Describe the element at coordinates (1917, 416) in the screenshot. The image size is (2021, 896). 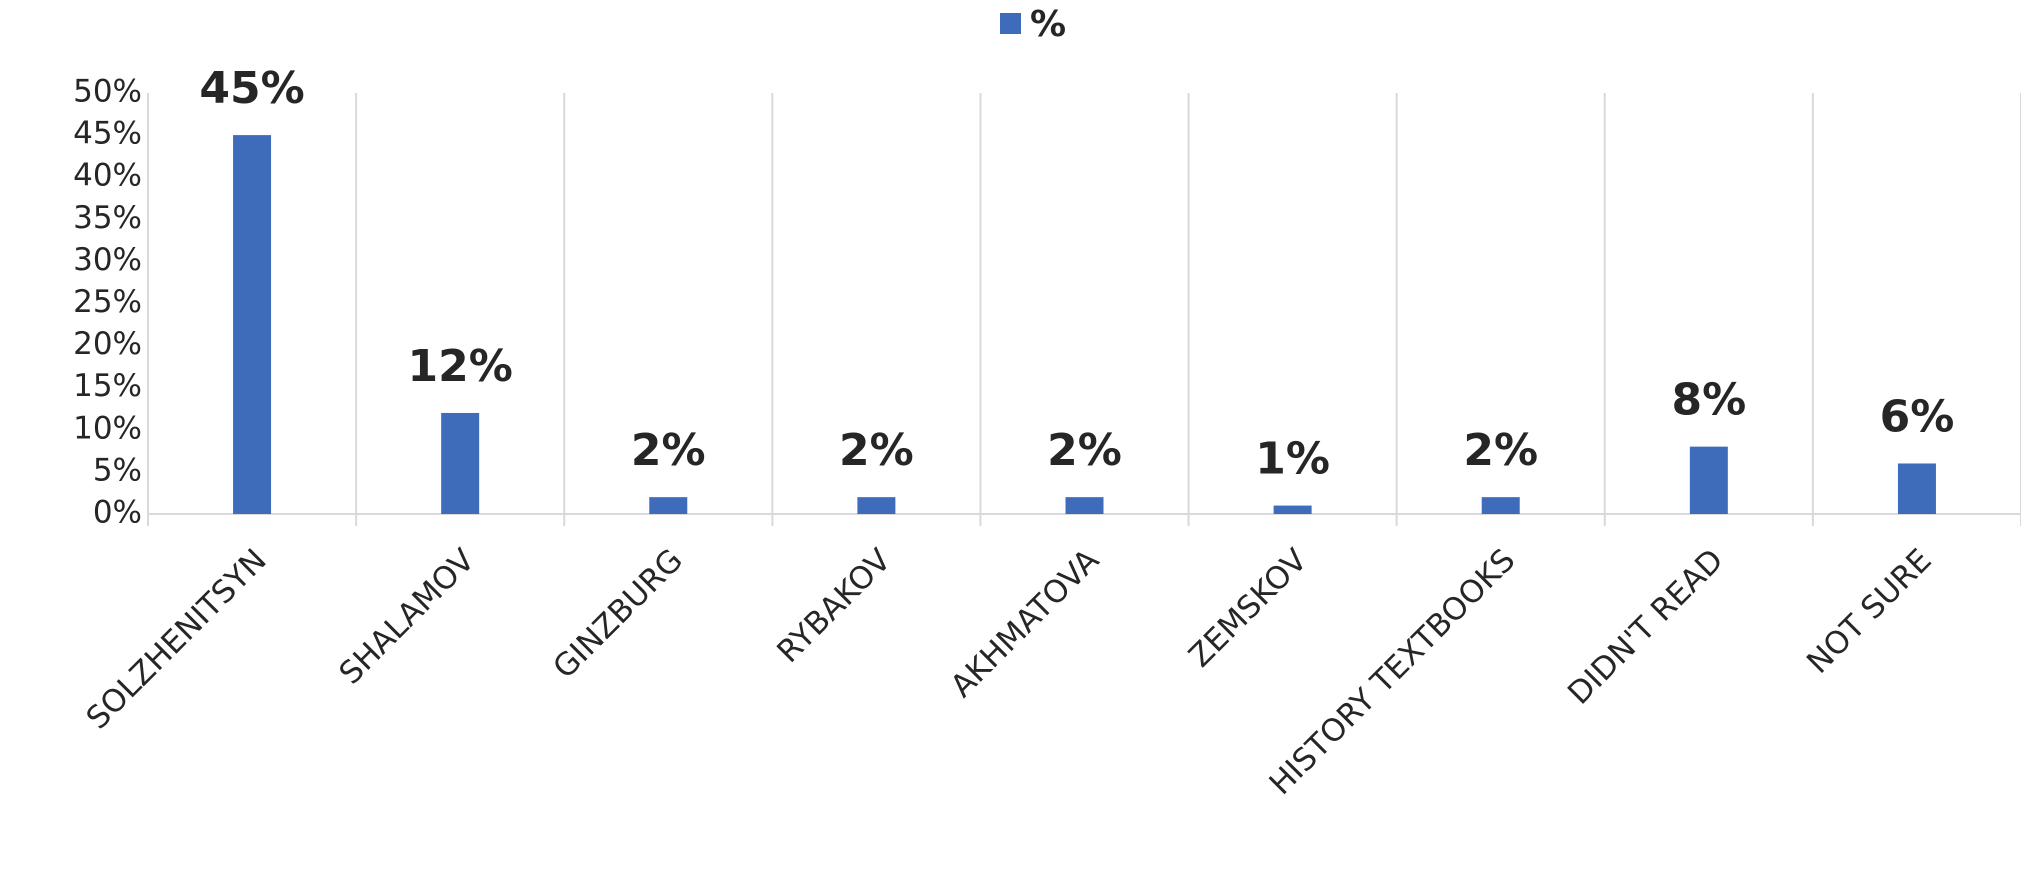
I see `value-label: 6%` at that location.